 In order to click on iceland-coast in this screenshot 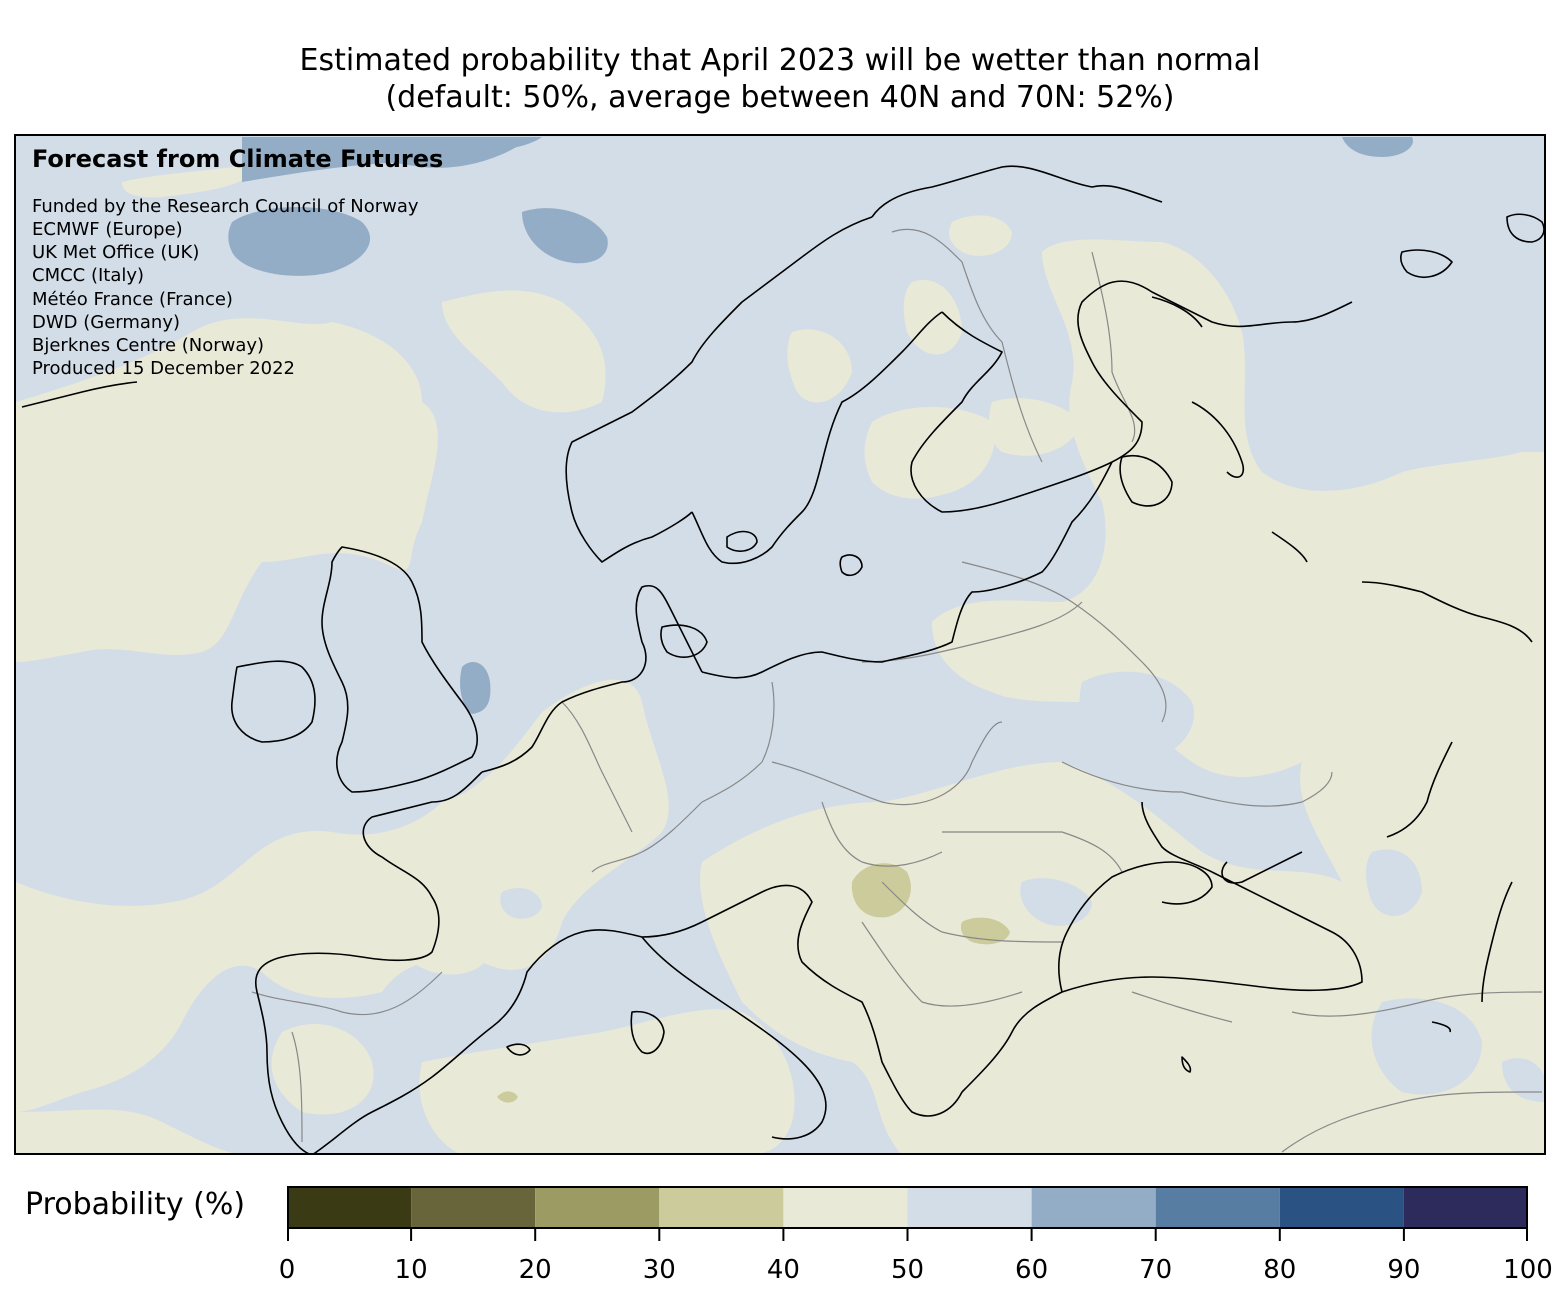, I will do `click(79, 394)`.